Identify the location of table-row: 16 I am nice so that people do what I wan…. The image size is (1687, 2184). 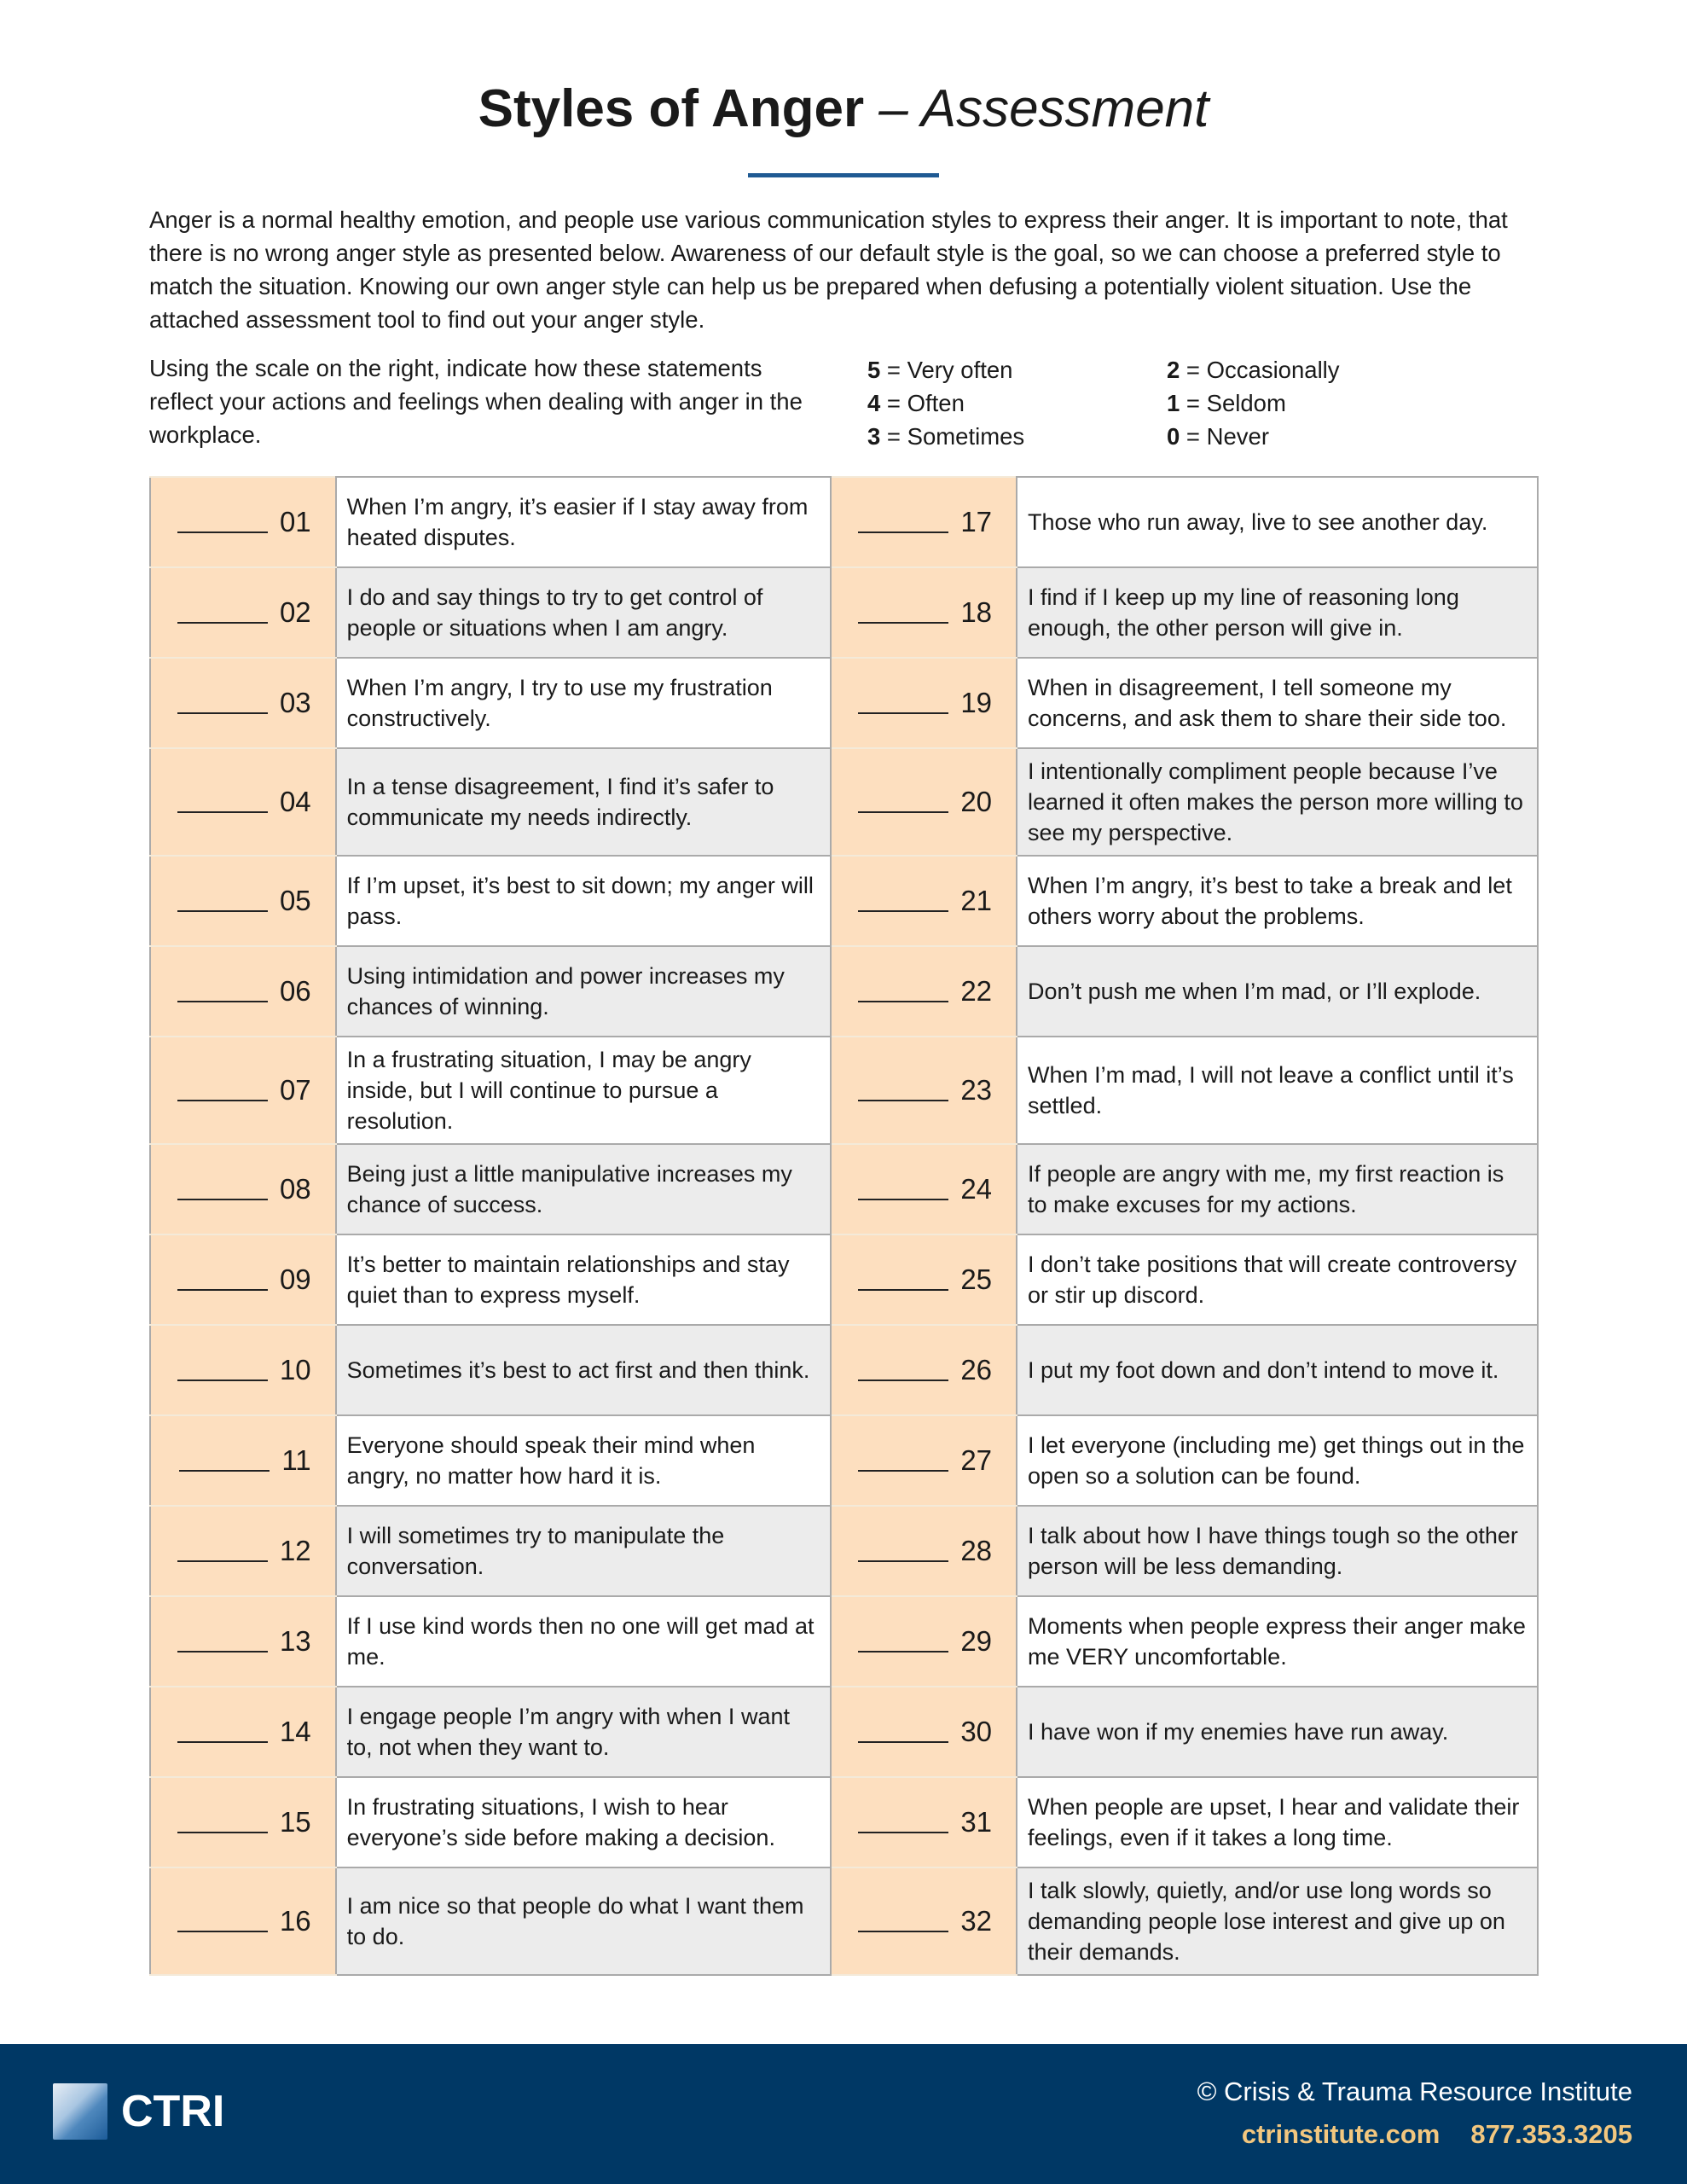
(844, 1921).